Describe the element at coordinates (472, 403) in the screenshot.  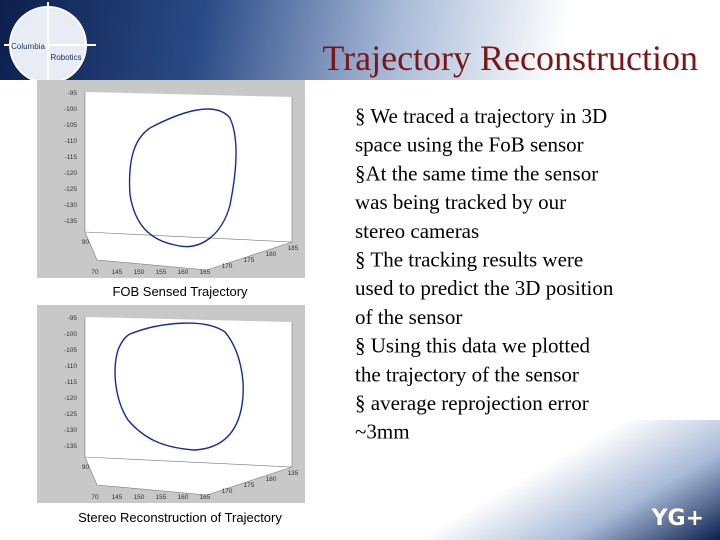
I see `body-text: § average reprojection error` at that location.